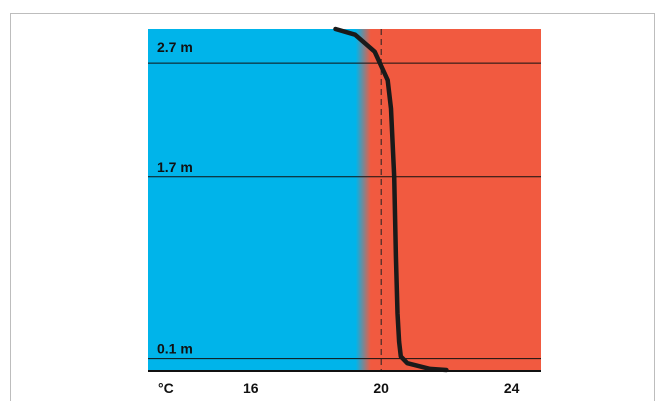  Describe the element at coordinates (512, 388) in the screenshot. I see `x-tick-label-2: 24` at that location.